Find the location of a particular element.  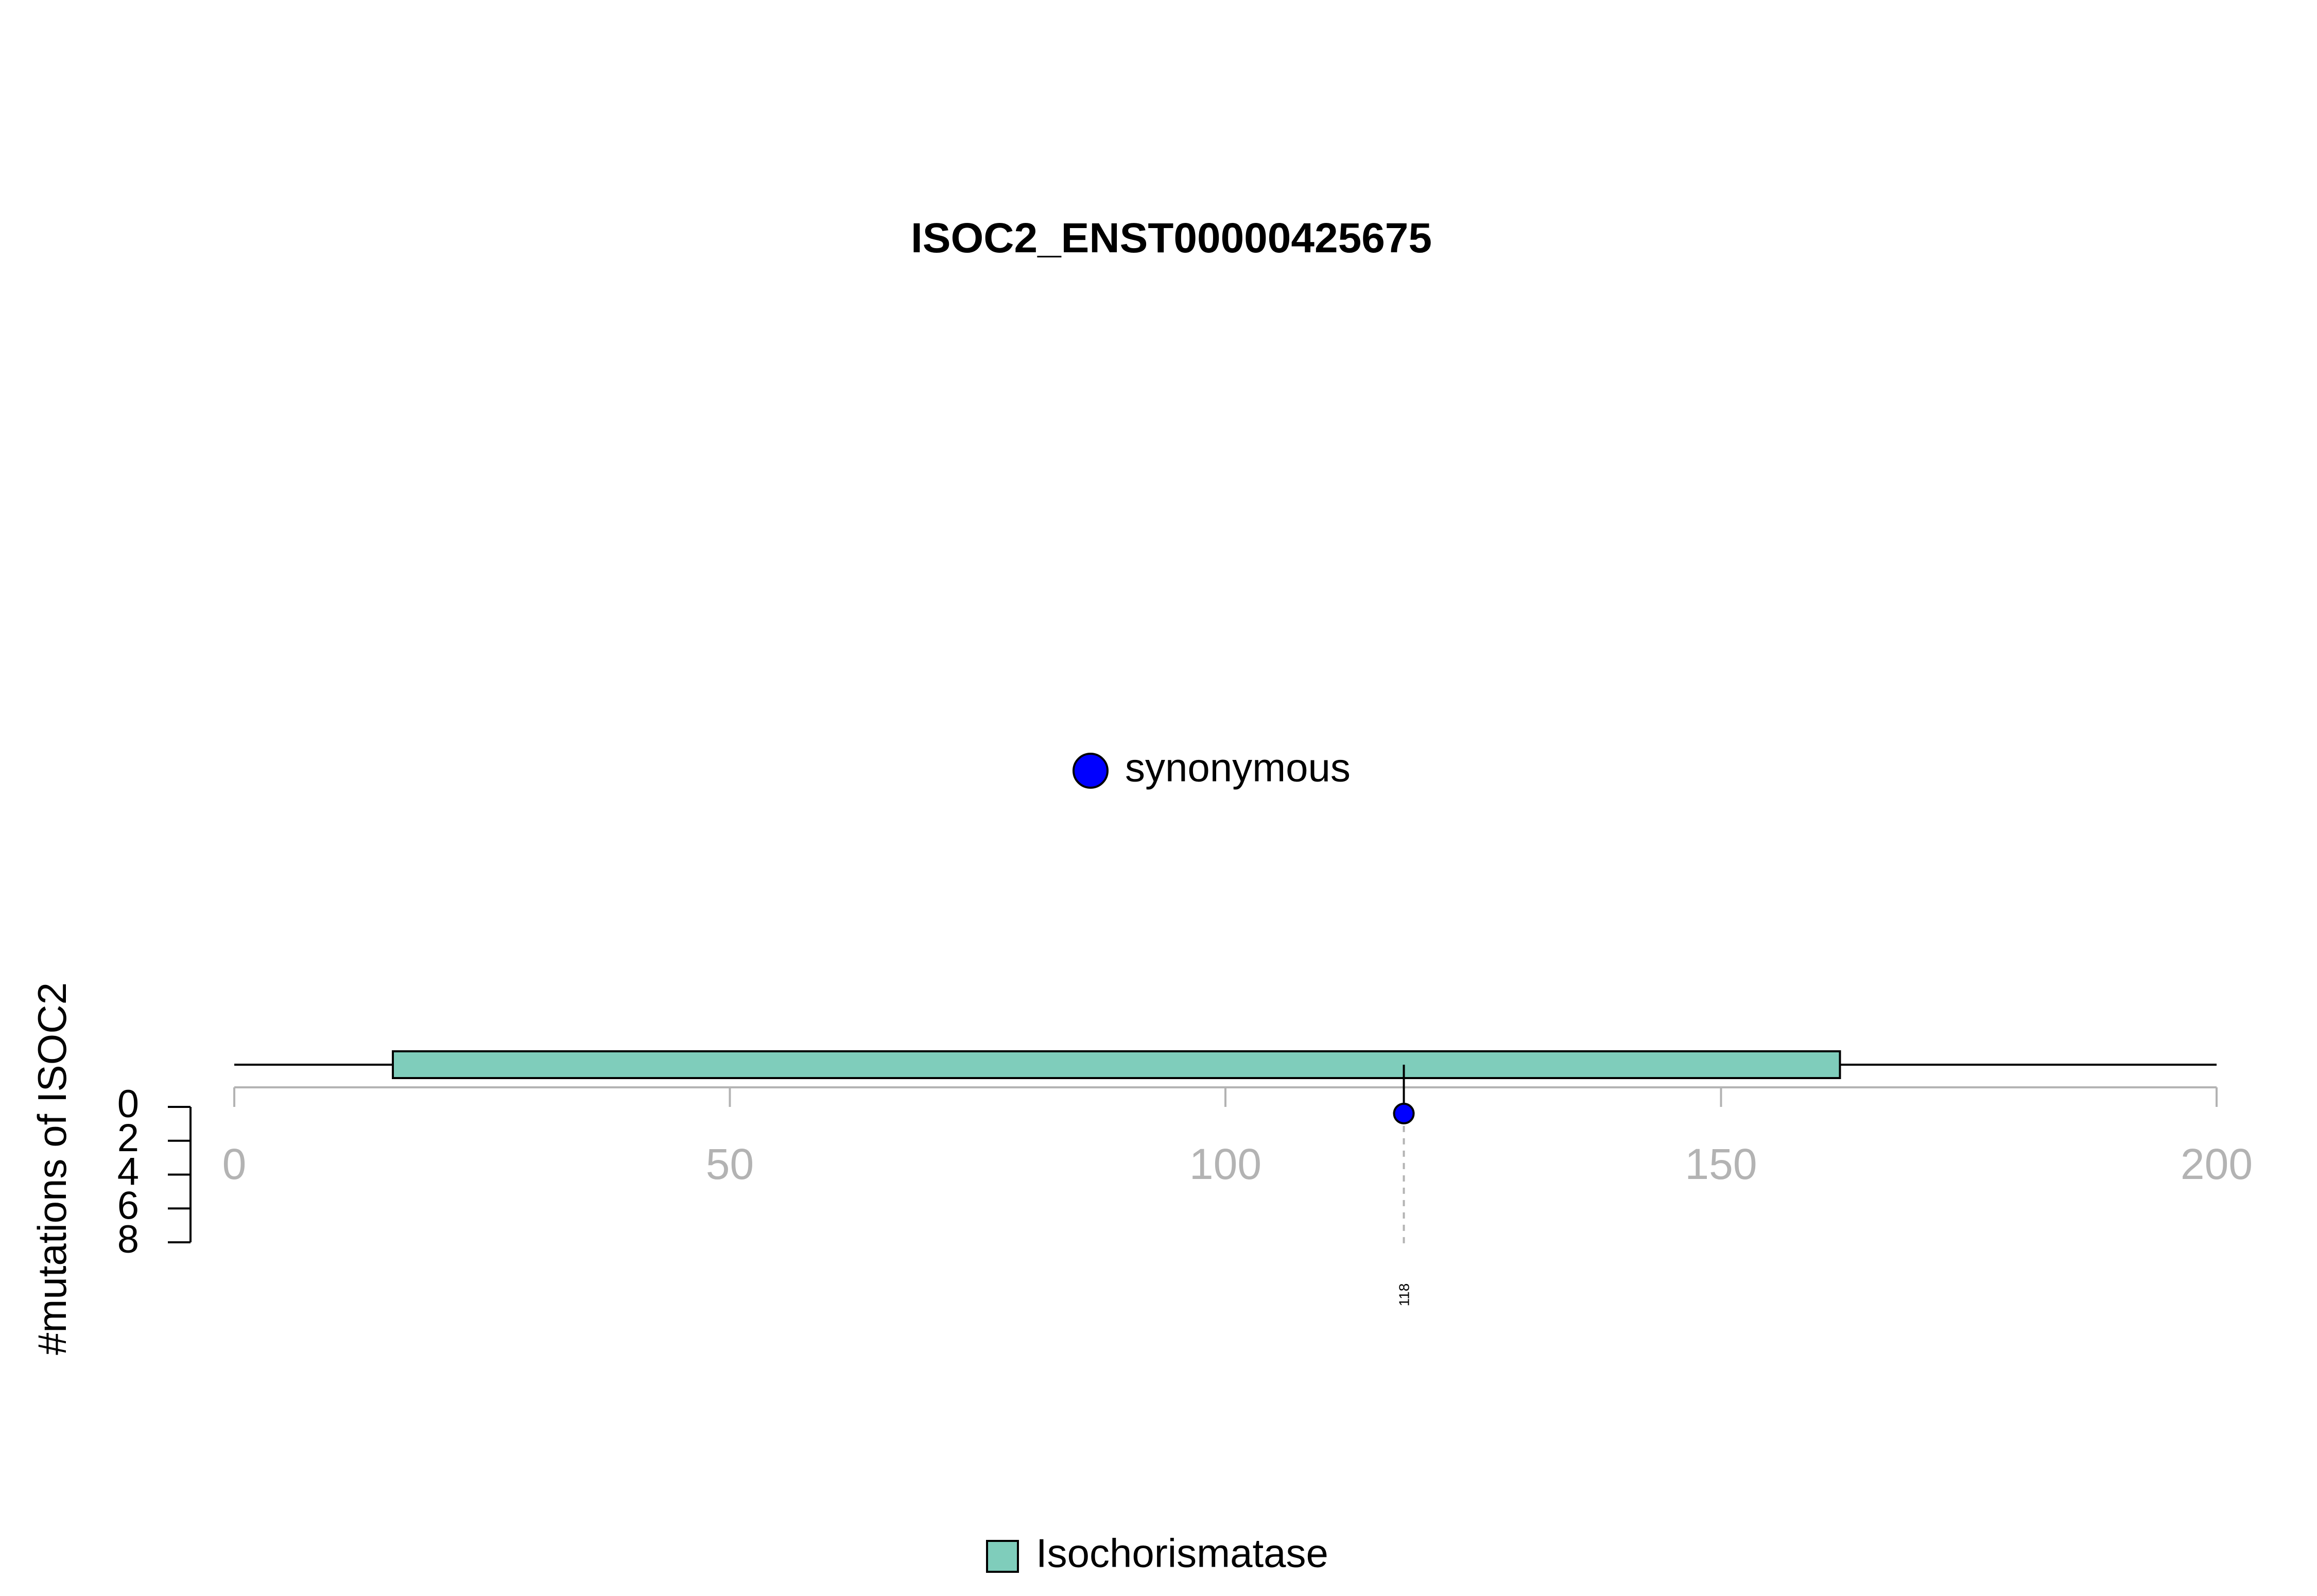

legend-marker is located at coordinates (1091, 771).